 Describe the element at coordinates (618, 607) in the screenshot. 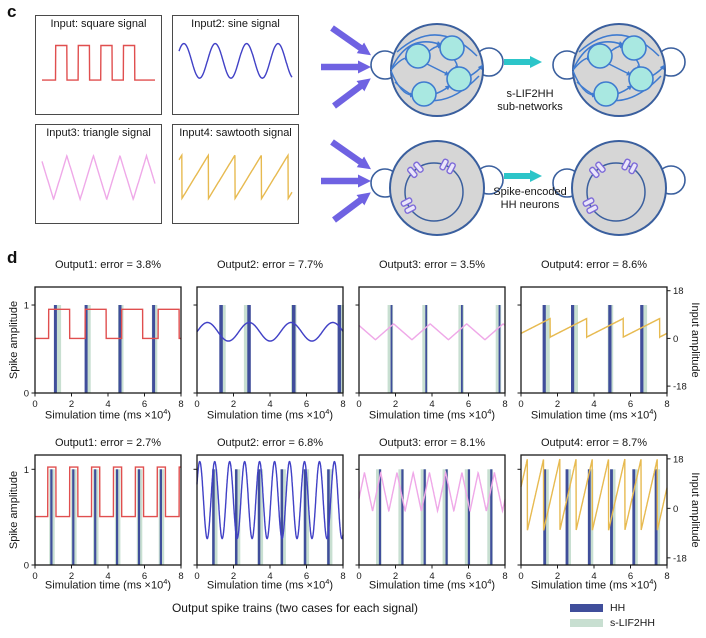

I see `legend-label-hh: HH` at that location.